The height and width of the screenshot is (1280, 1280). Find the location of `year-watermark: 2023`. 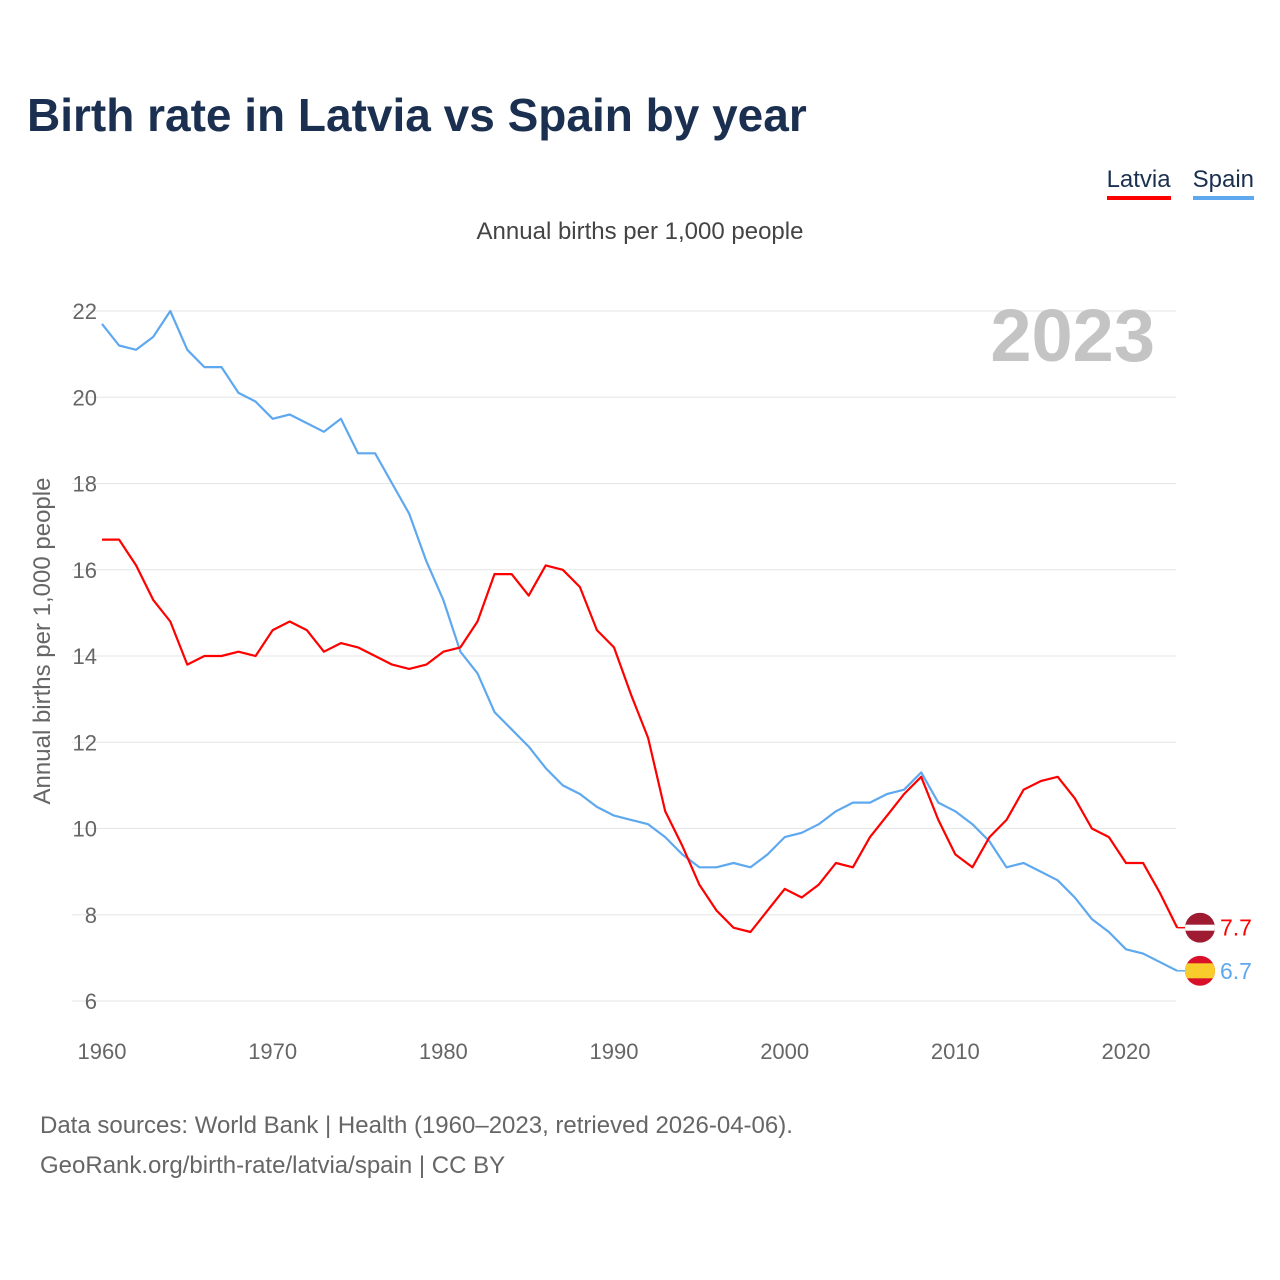

year-watermark: 2023 is located at coordinates (1072, 335).